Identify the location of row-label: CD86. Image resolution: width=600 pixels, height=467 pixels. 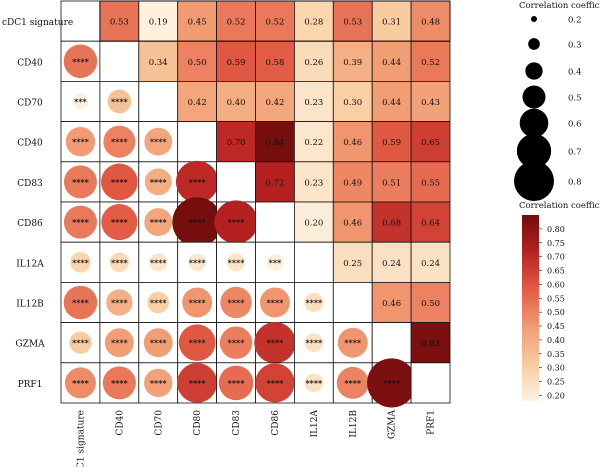
(30, 224).